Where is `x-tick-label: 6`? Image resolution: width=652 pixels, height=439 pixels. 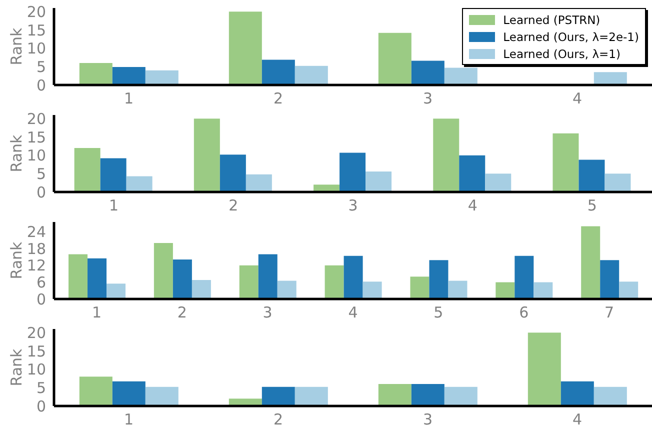 x-tick-label: 6 is located at coordinates (524, 313).